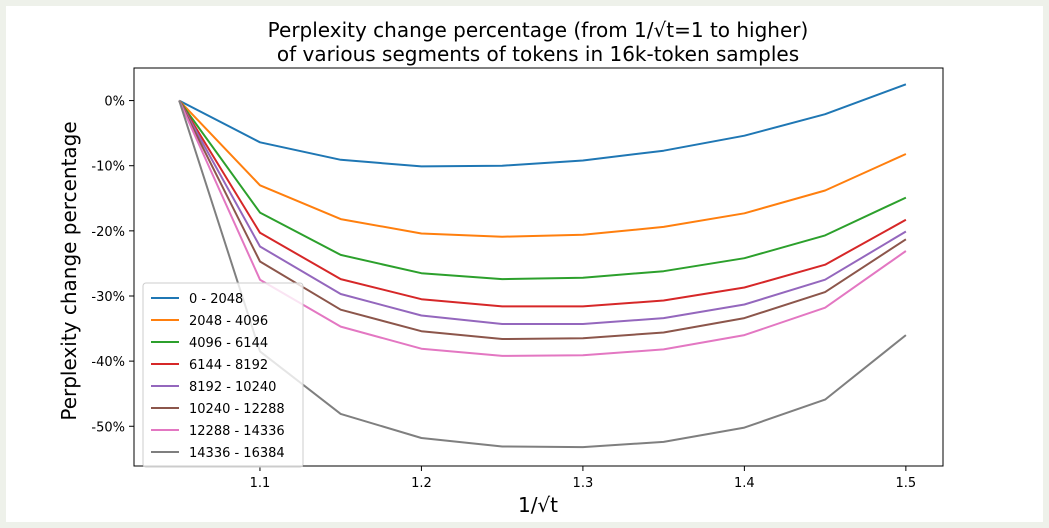 The image size is (1049, 528). What do you see at coordinates (223, 375) in the screenshot?
I see `legend-box` at bounding box center [223, 375].